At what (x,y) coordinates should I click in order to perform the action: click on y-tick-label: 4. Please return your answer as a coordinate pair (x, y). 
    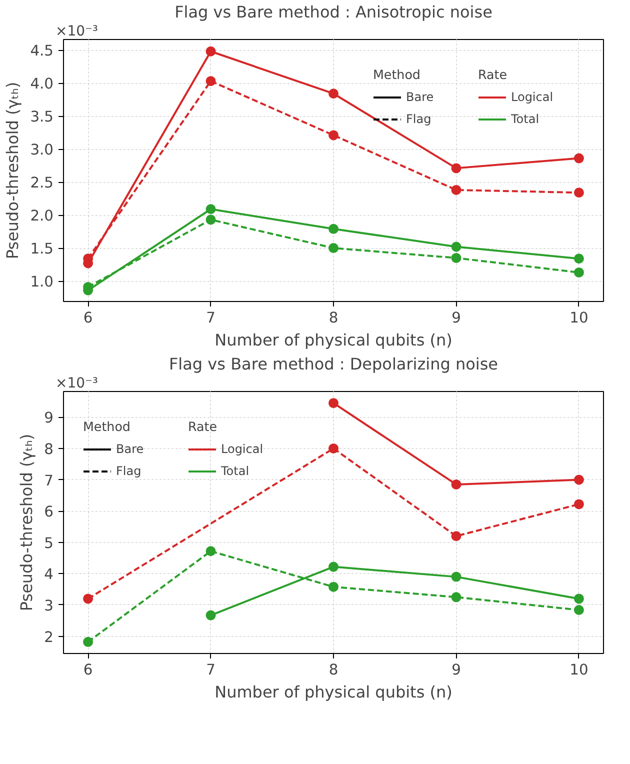
    Looking at the image, I should click on (49, 575).